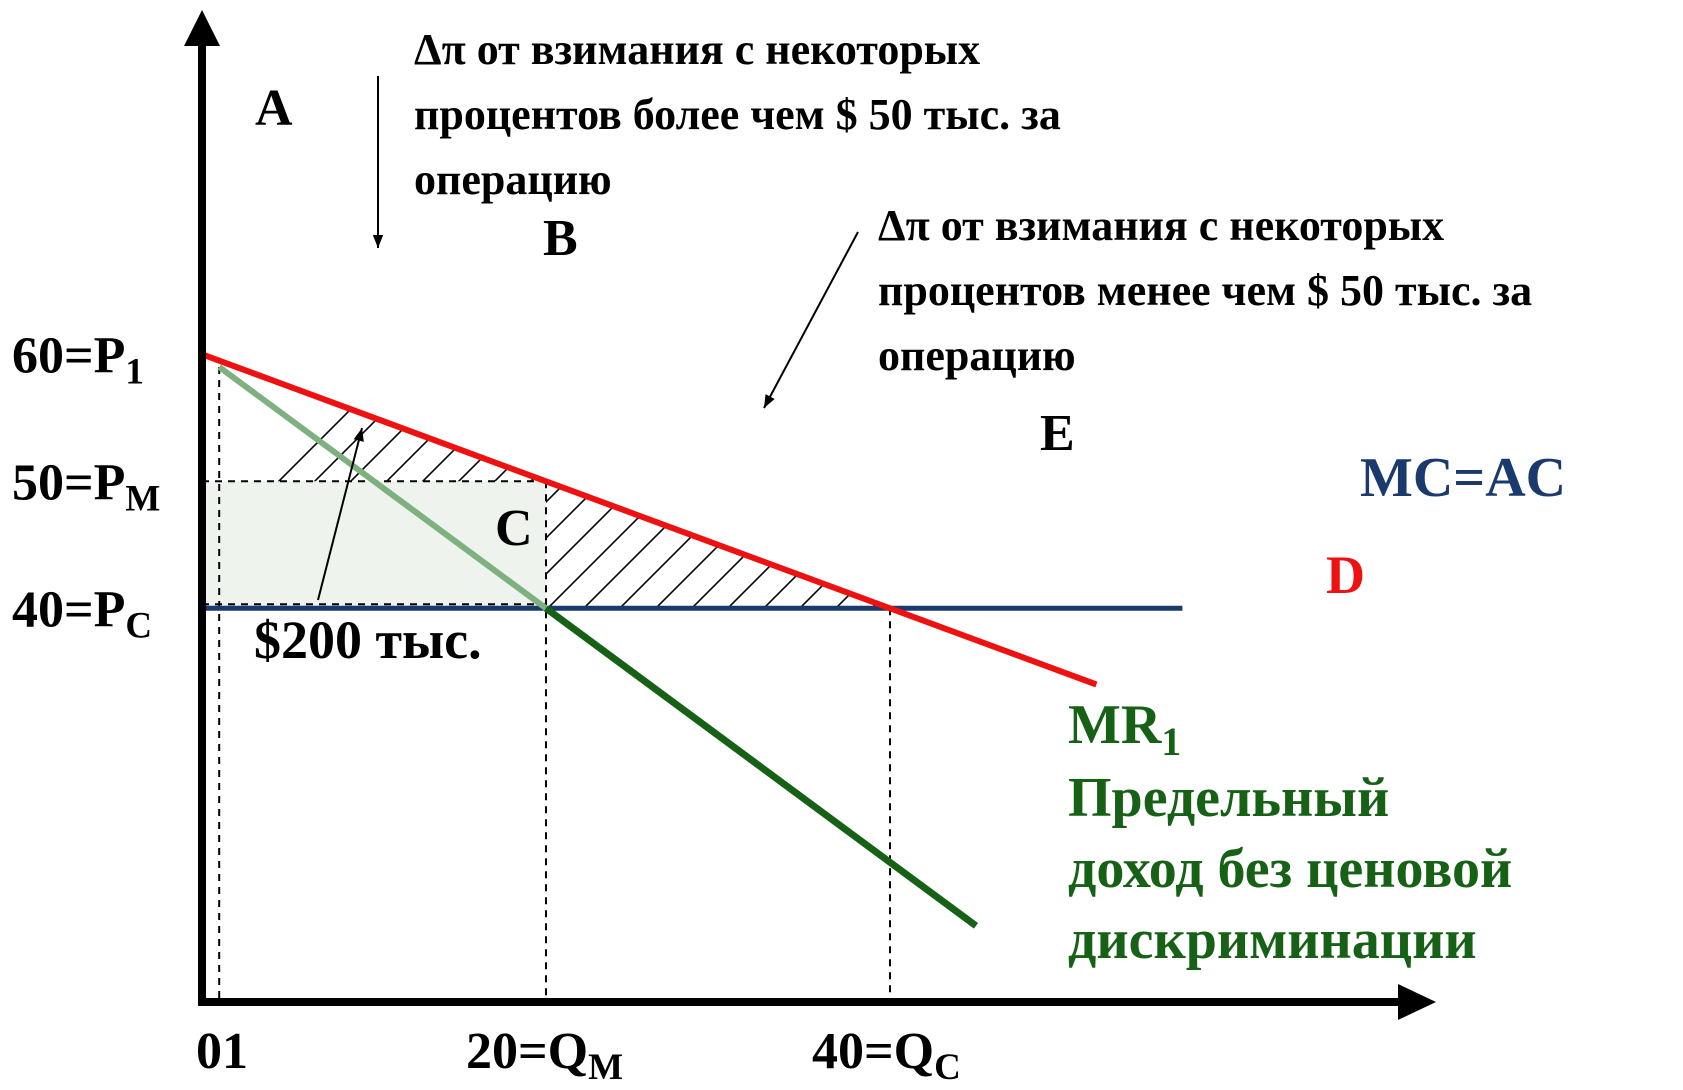 The image size is (1683, 1090). Describe the element at coordinates (202, 28) in the screenshot. I see `y-axis-arrow` at that location.